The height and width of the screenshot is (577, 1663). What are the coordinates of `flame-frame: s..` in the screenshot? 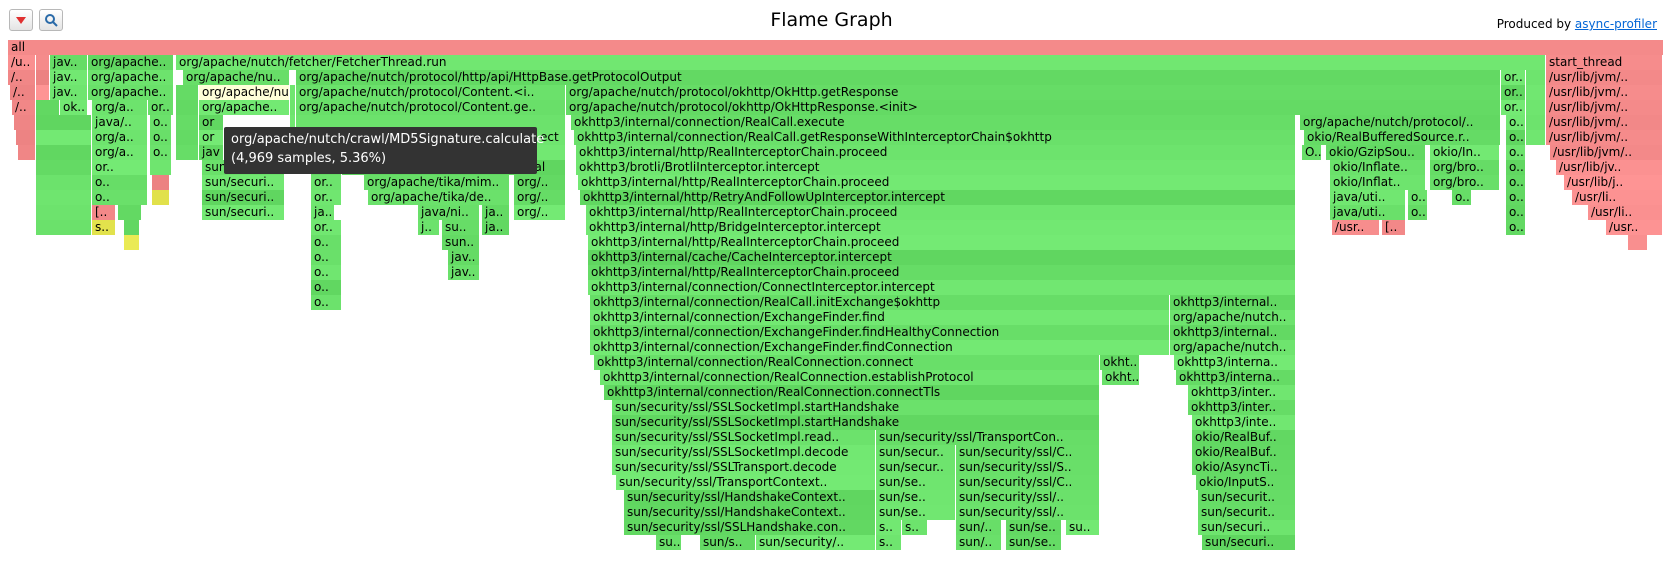 It's located at (889, 542).